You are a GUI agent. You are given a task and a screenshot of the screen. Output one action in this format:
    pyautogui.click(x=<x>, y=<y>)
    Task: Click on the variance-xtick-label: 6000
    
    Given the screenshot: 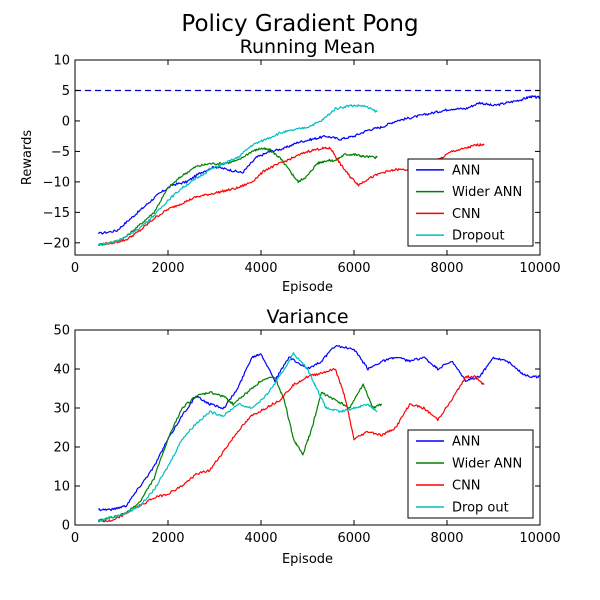 What is the action you would take?
    pyautogui.click(x=353, y=538)
    